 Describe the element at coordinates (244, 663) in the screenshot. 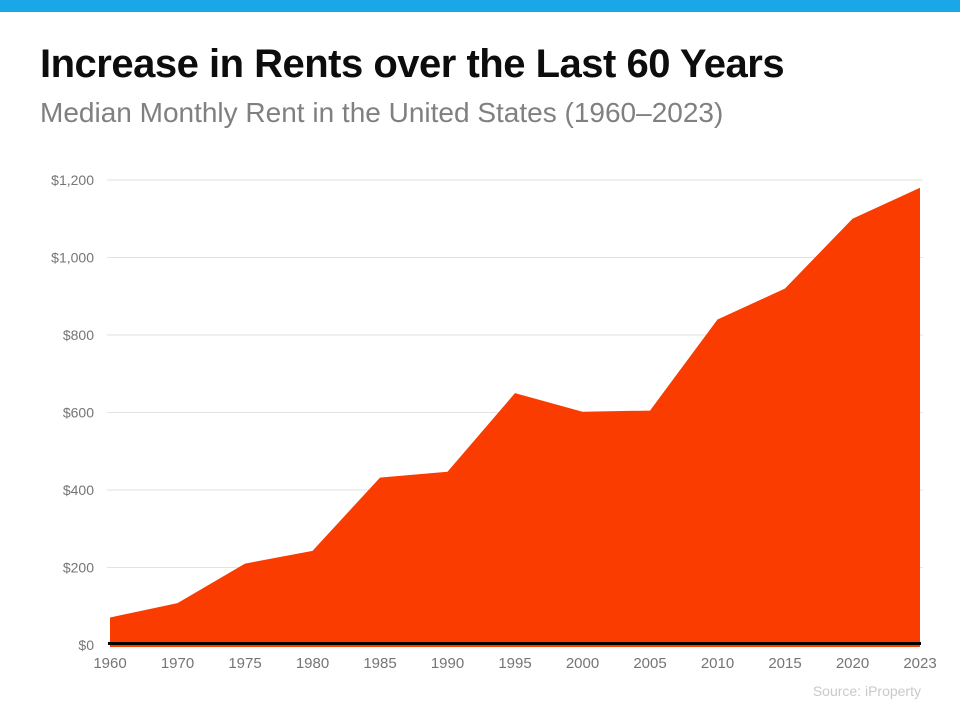

I see `x-axis-tick-label: 1975` at that location.